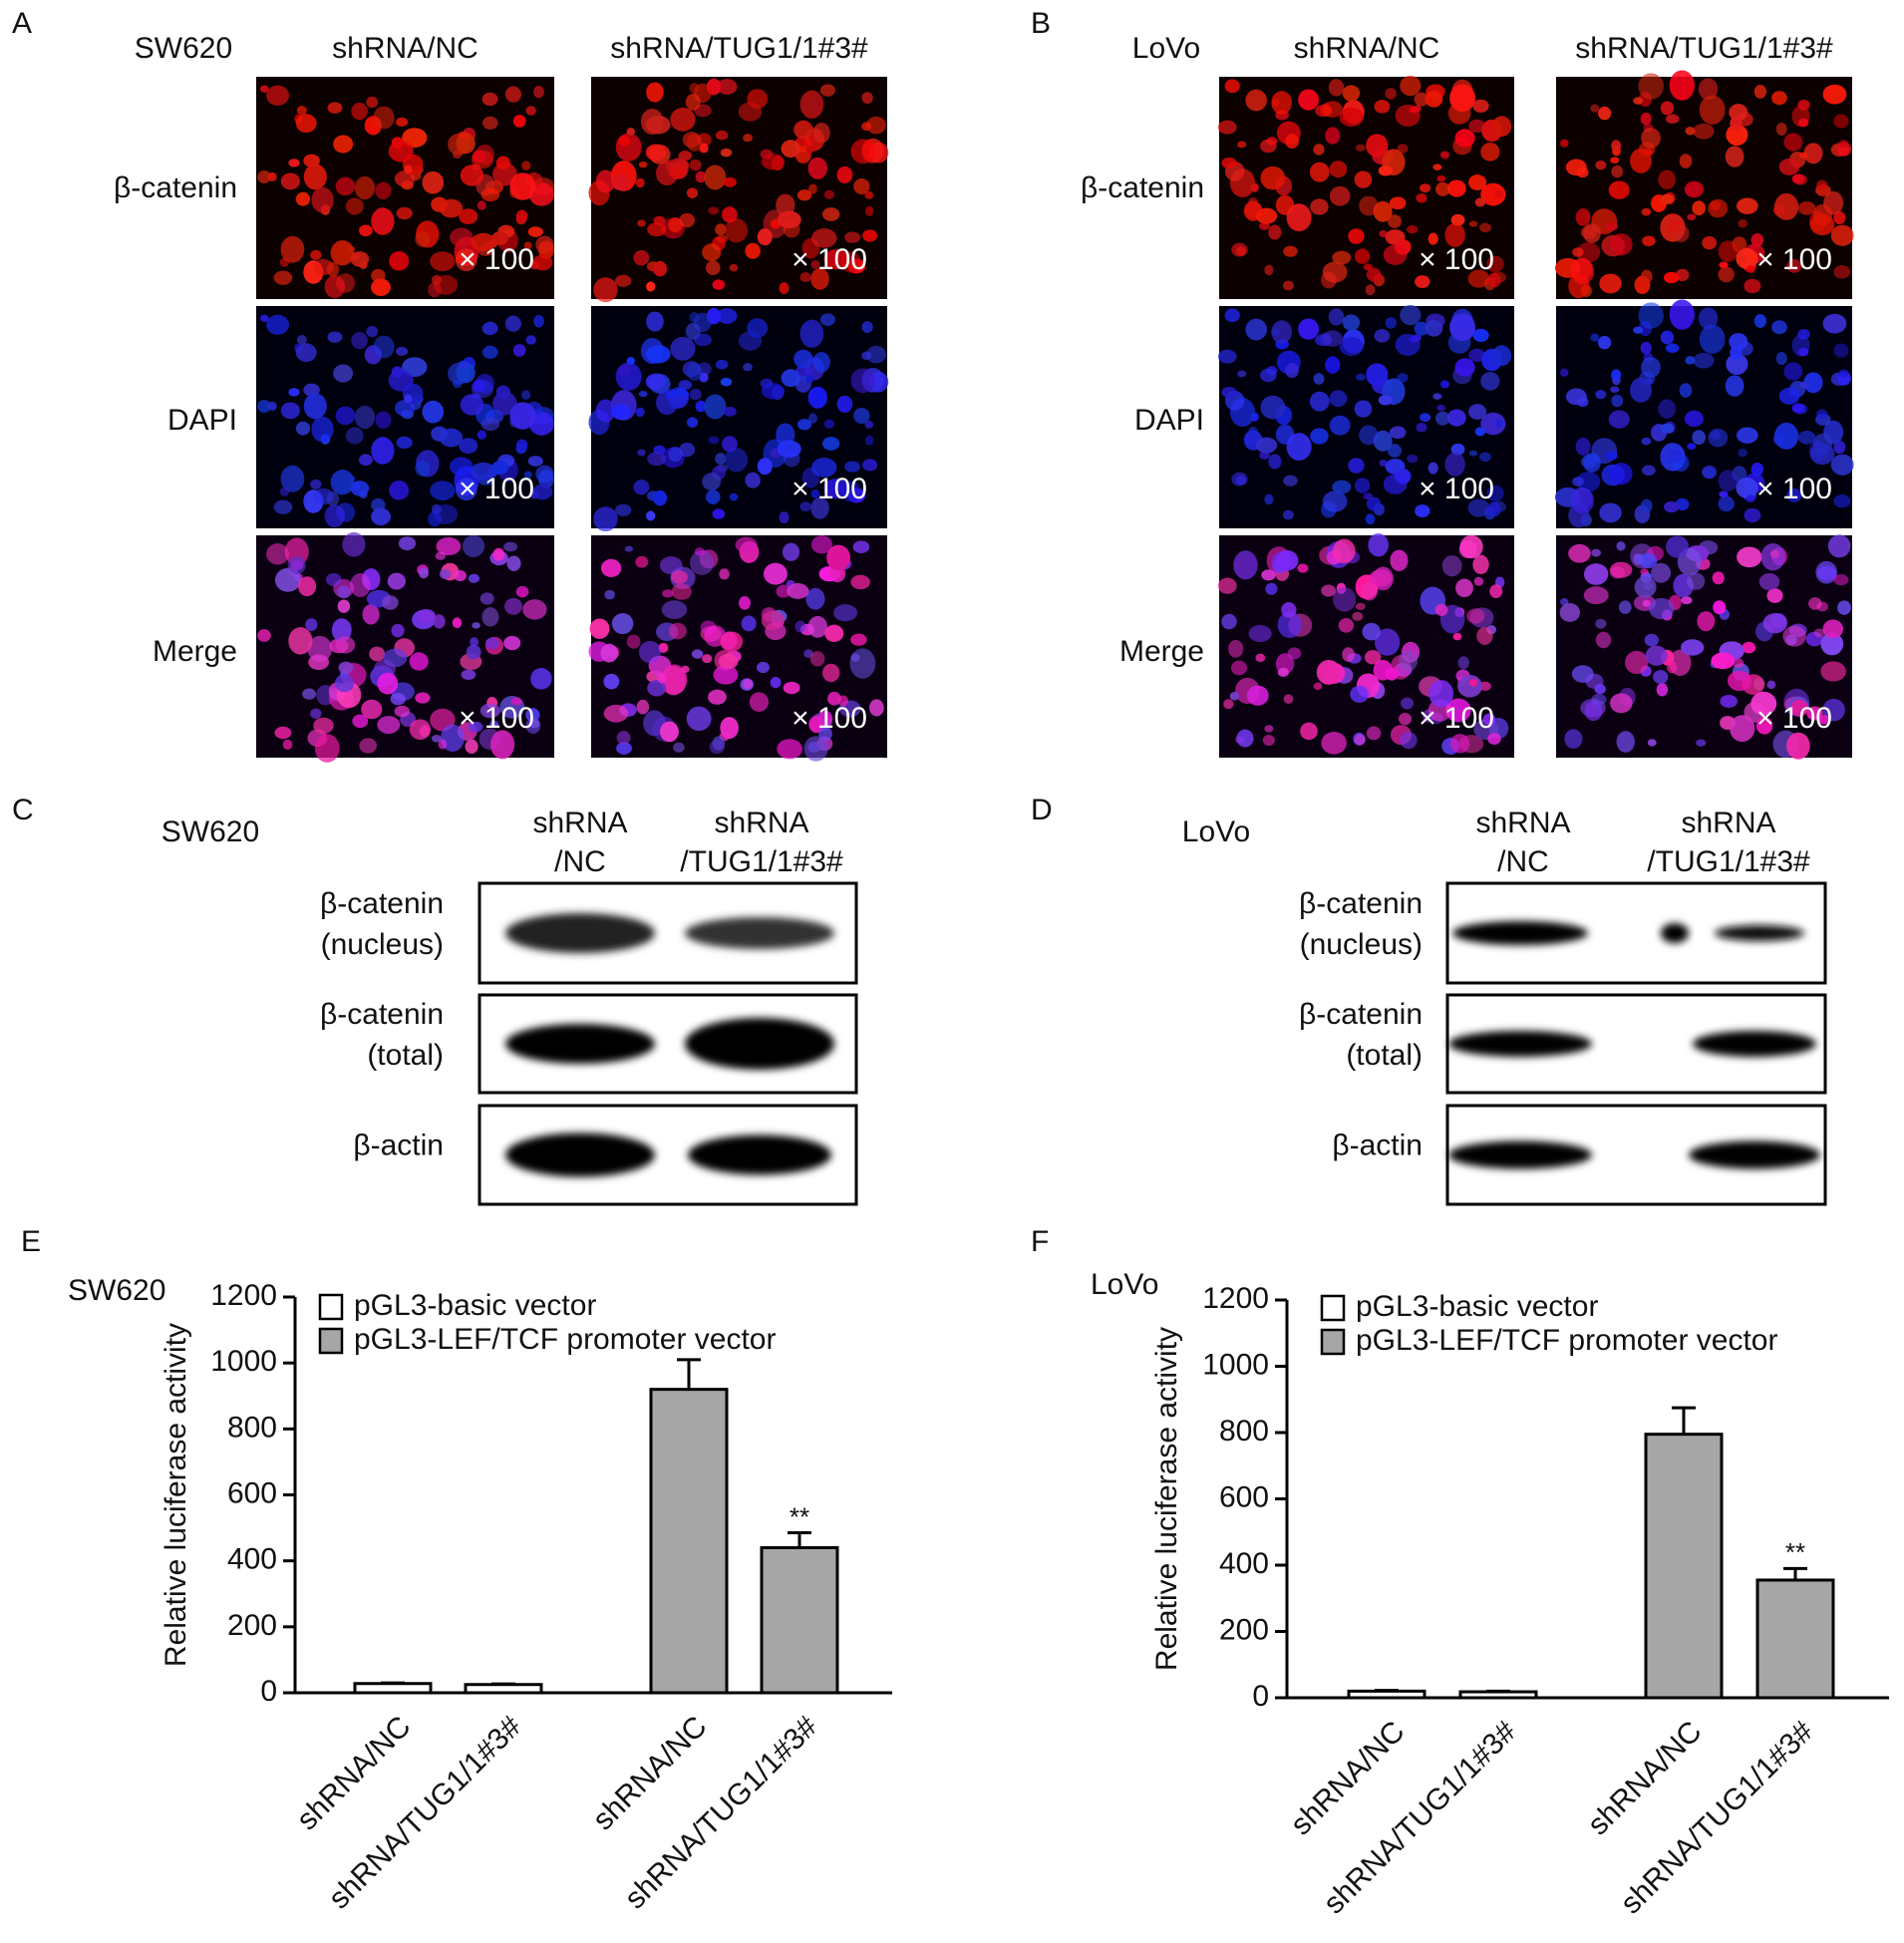  What do you see at coordinates (1456, 489) in the screenshot?
I see `magnification: × 100` at bounding box center [1456, 489].